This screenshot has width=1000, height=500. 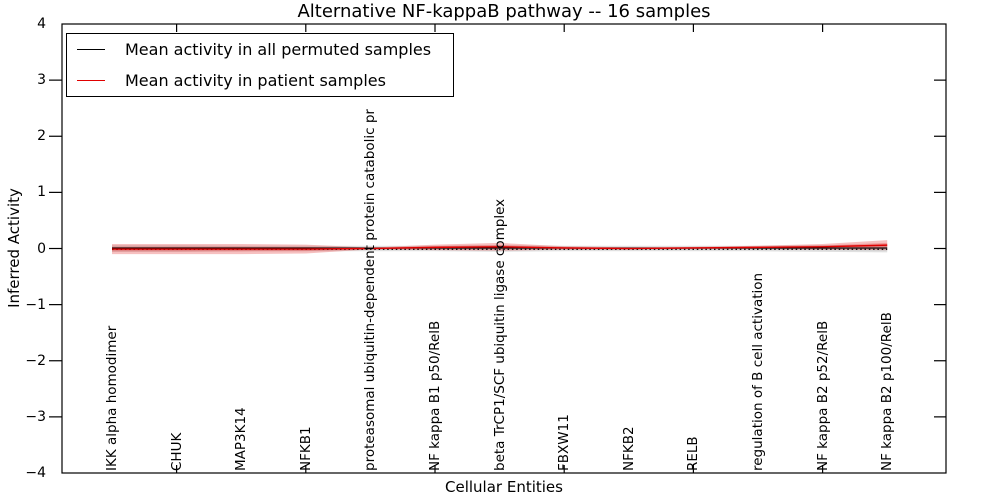 I want to click on x-category-label: NF kappa B2 p52/RelB, so click(x=822, y=395).